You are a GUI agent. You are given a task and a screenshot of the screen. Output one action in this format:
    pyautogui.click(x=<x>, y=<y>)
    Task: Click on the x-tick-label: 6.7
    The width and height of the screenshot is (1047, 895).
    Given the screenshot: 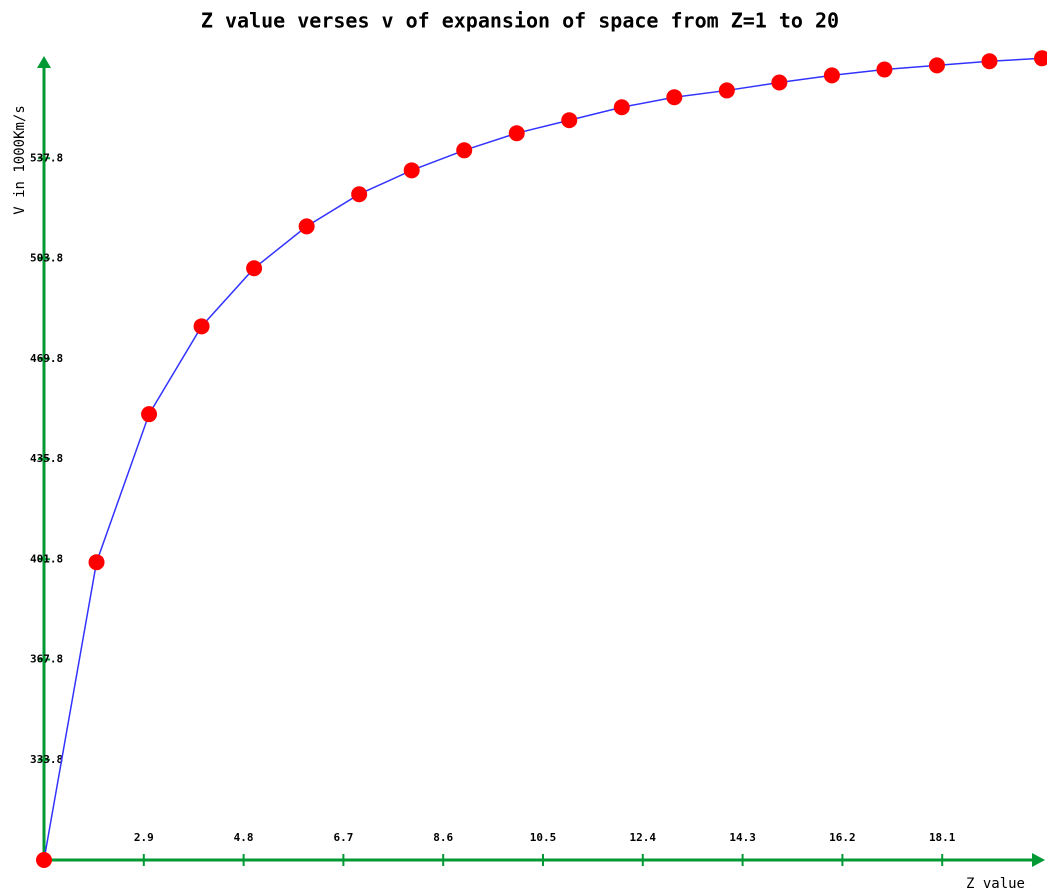 What is the action you would take?
    pyautogui.click(x=343, y=837)
    